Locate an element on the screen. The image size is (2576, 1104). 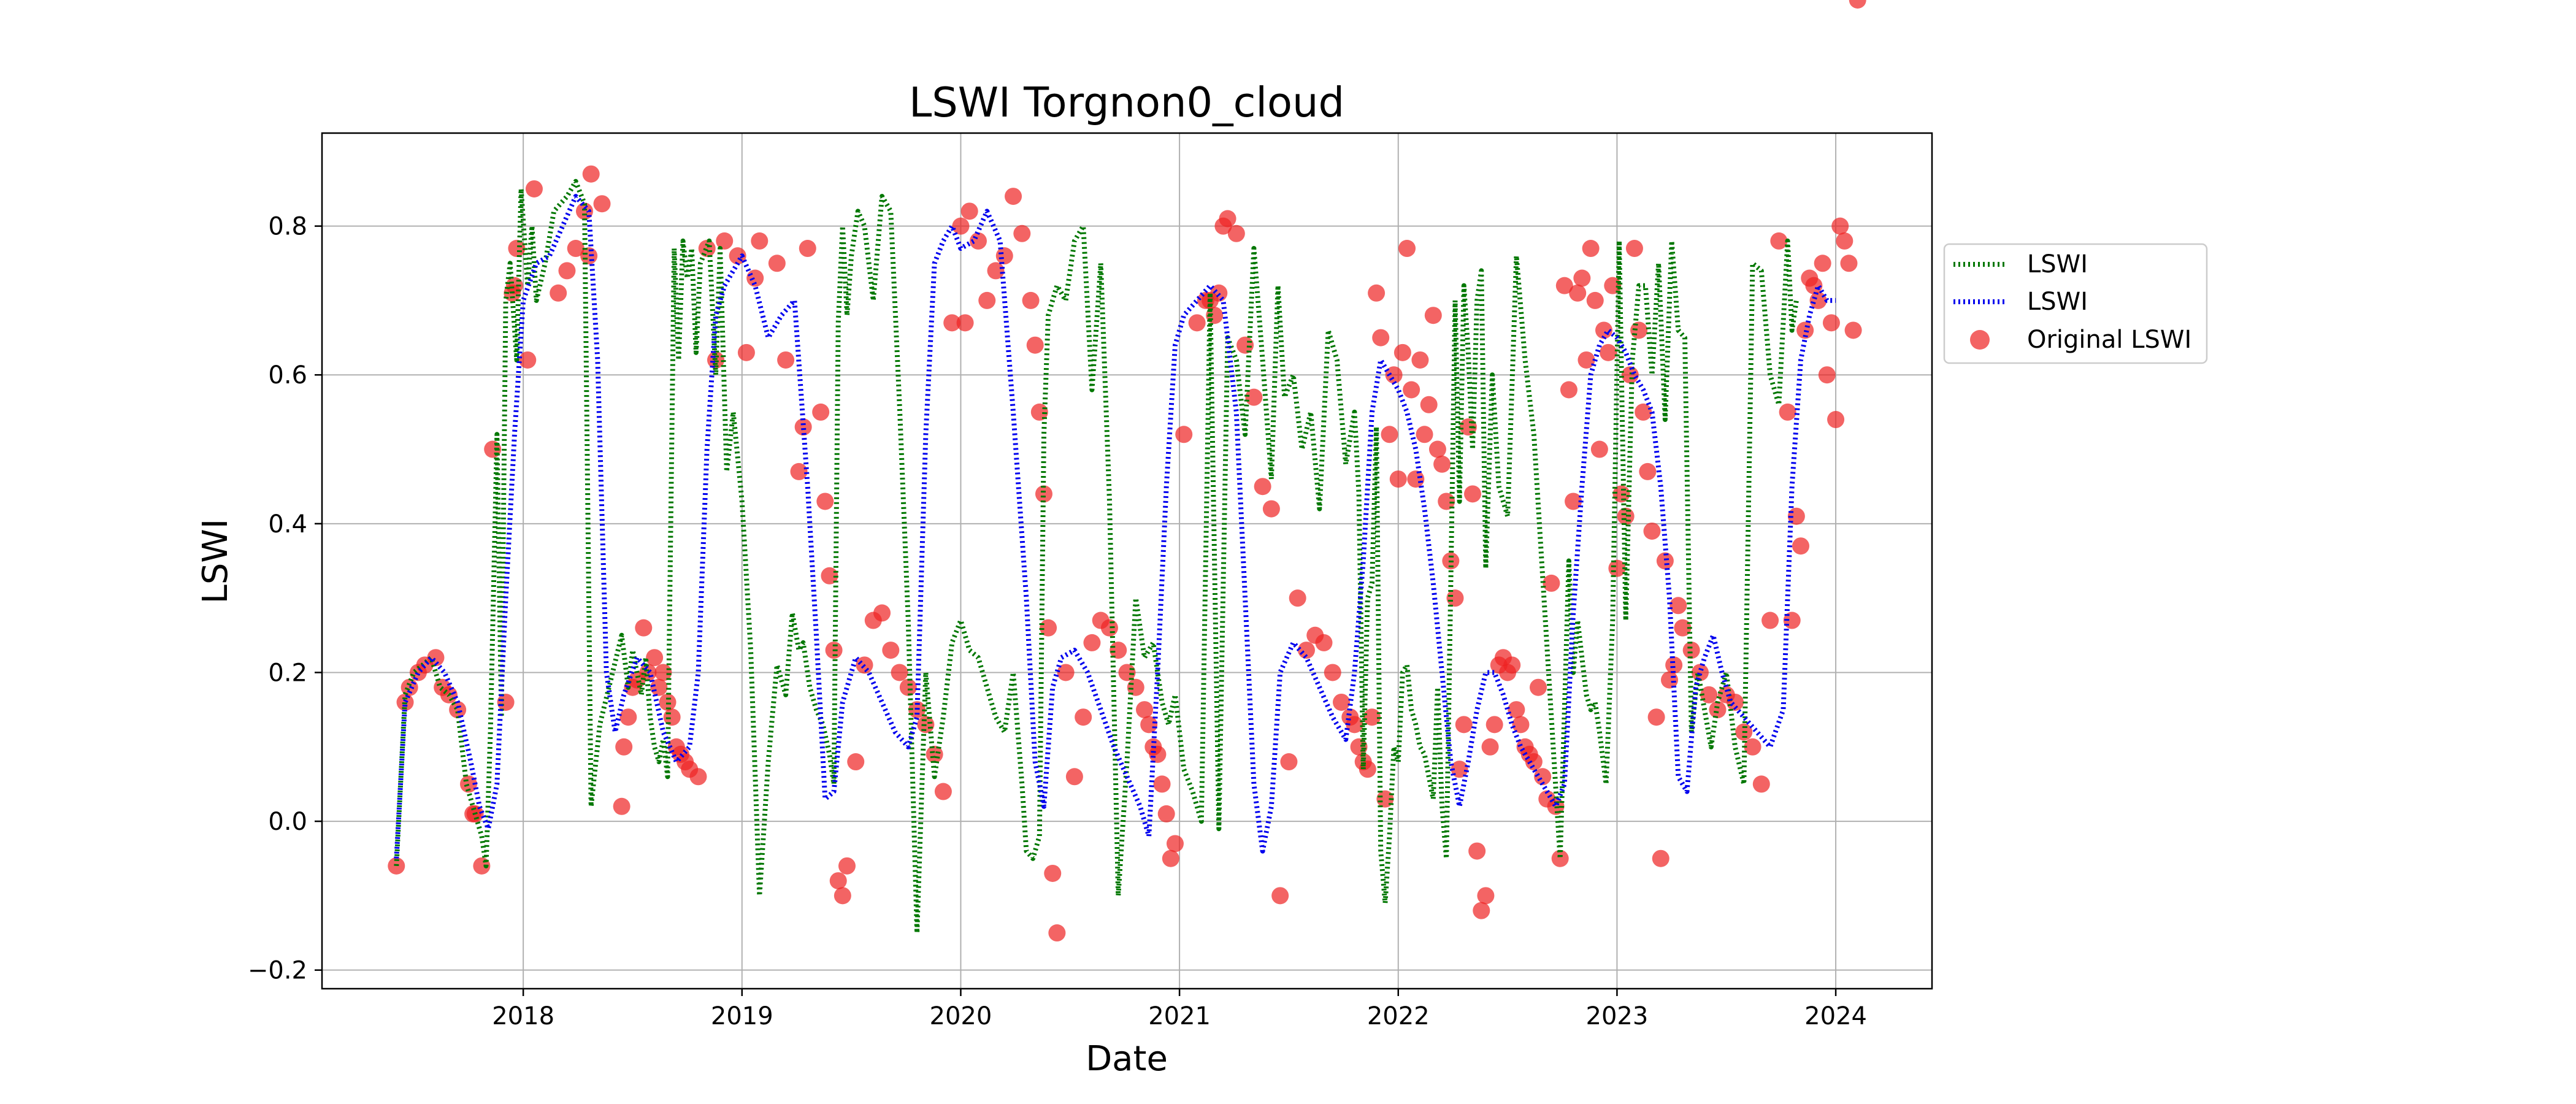
x-tick-label: 2021 is located at coordinates (1179, 1016).